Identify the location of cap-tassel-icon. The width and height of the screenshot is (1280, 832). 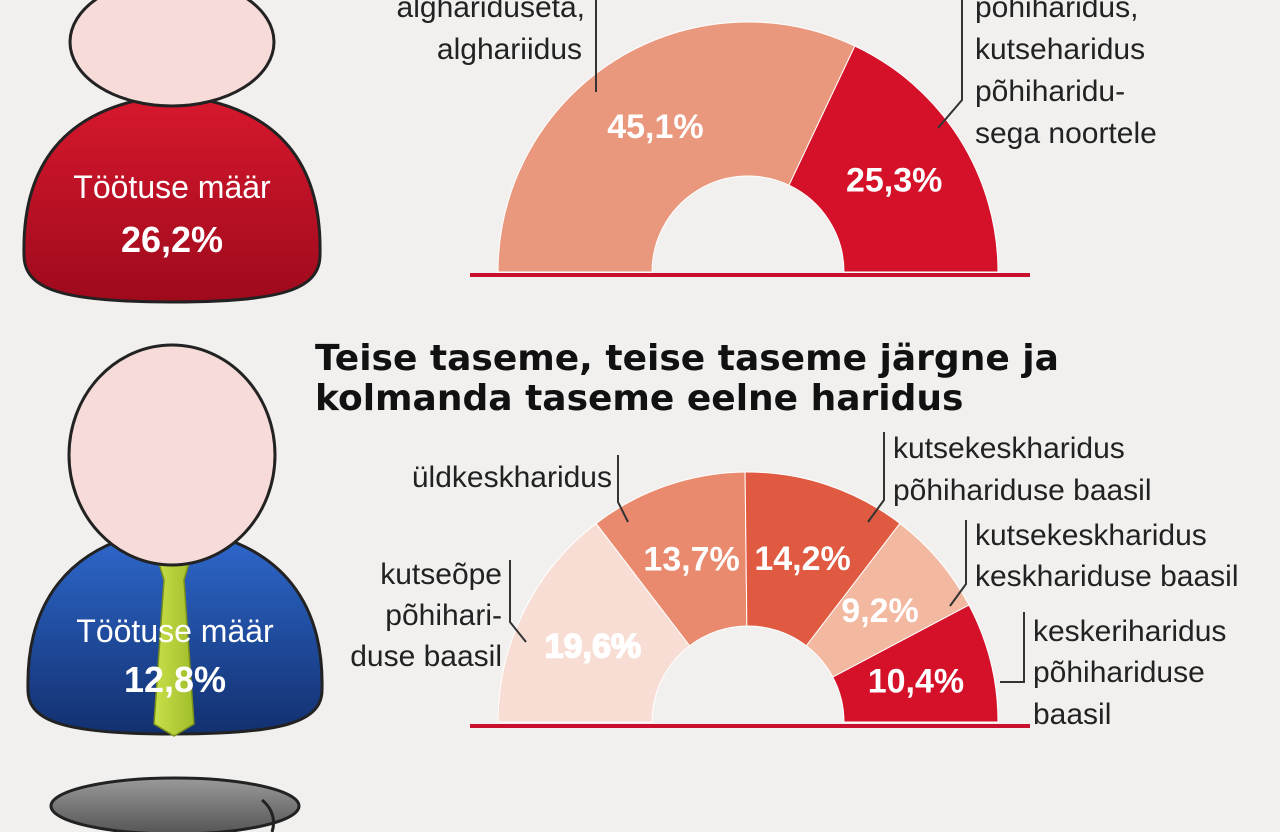
(268, 815).